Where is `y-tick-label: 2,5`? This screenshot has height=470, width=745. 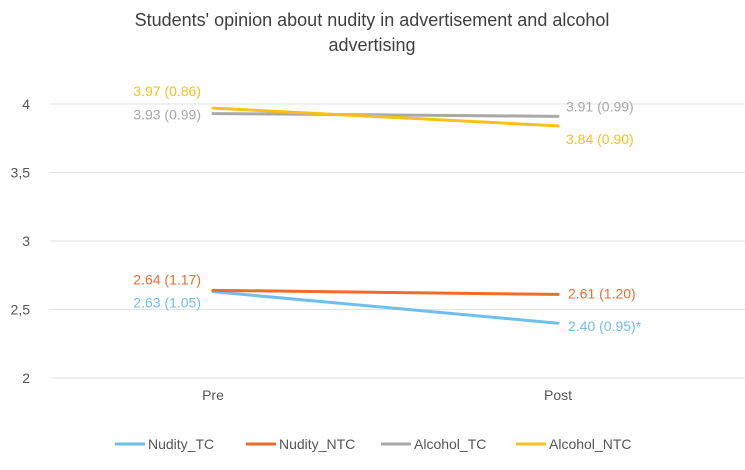
y-tick-label: 2,5 is located at coordinates (21, 310).